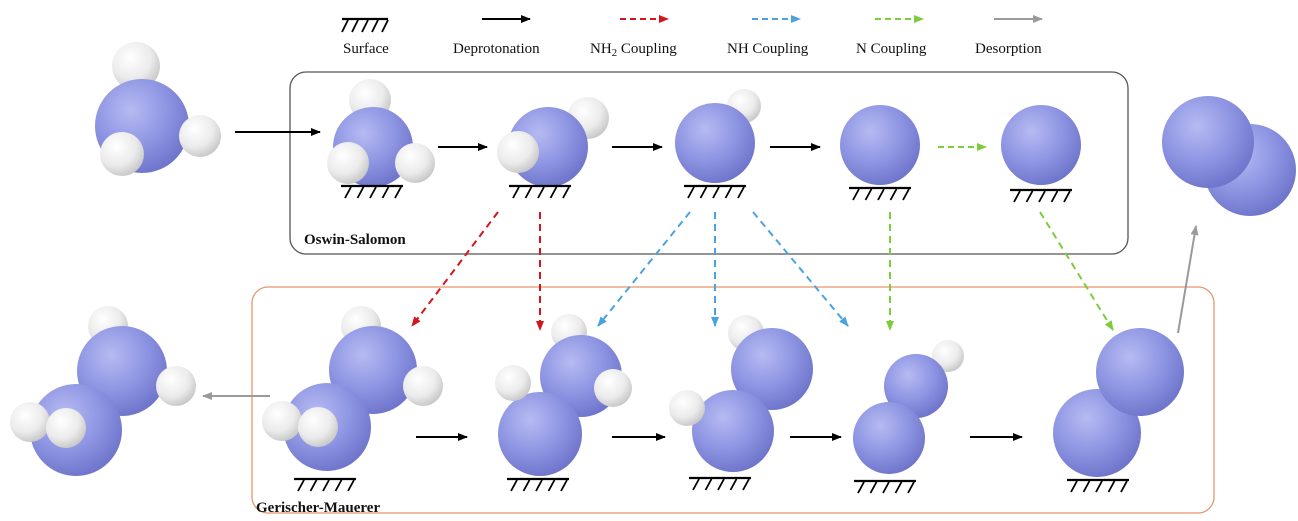 The height and width of the screenshot is (521, 1298). Describe the element at coordinates (1008, 49) in the screenshot. I see `legend-desorption-label: Desorption` at that location.